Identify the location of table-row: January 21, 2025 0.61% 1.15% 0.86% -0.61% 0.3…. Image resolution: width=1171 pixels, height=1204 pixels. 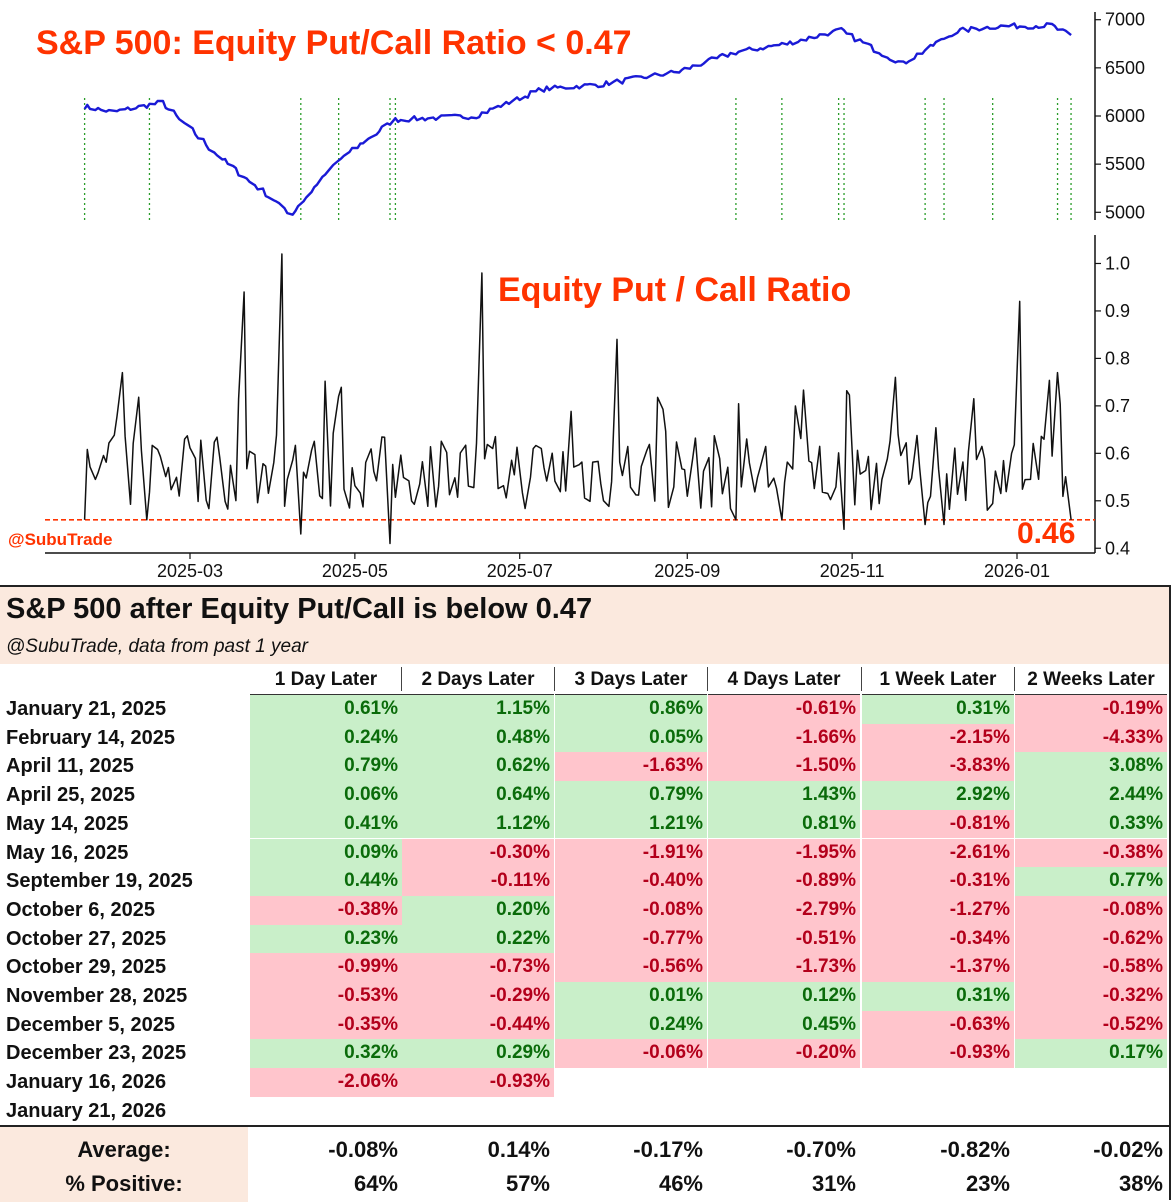
(585, 709).